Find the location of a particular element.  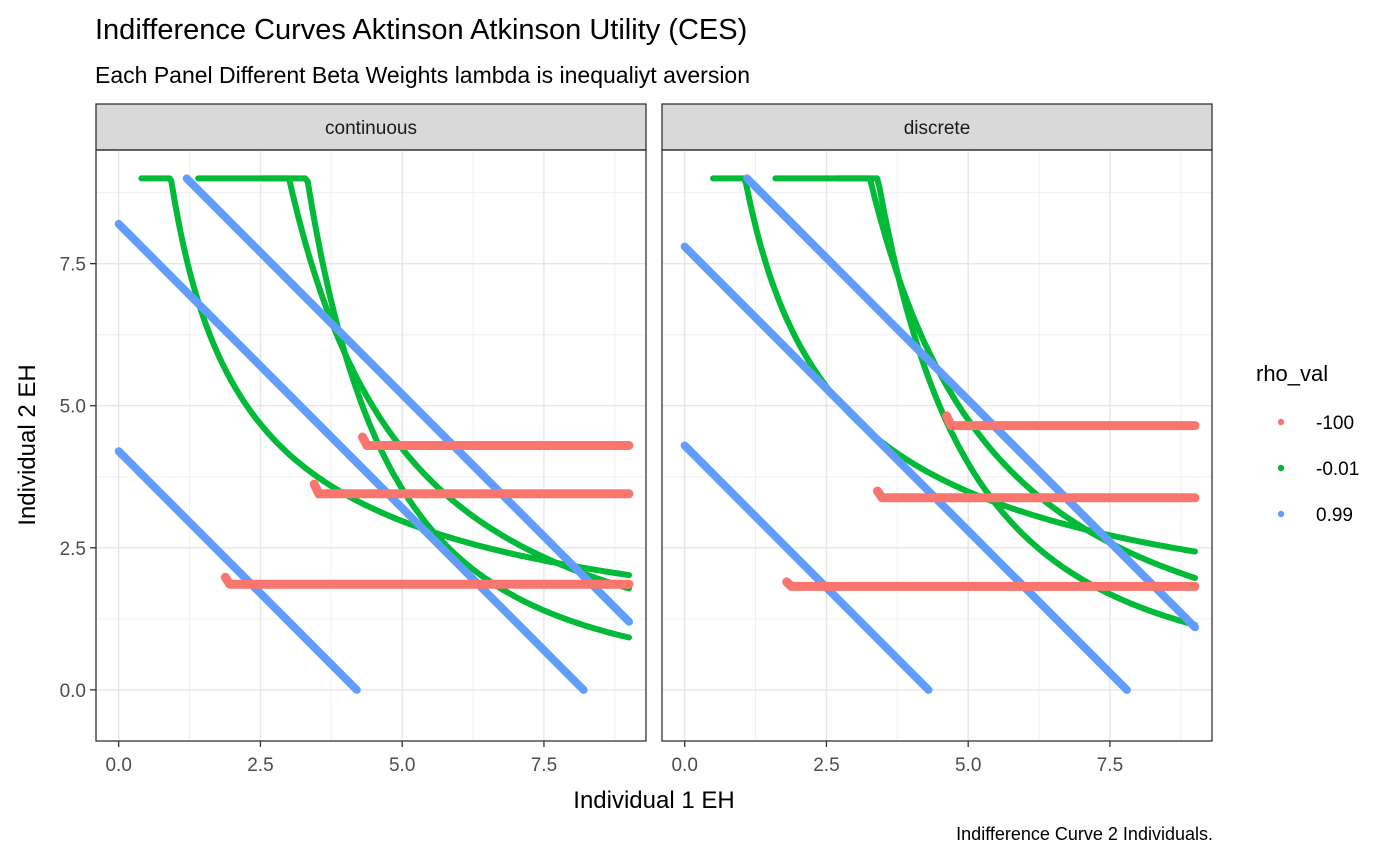

legend-key-0.99 is located at coordinates (1281, 514).